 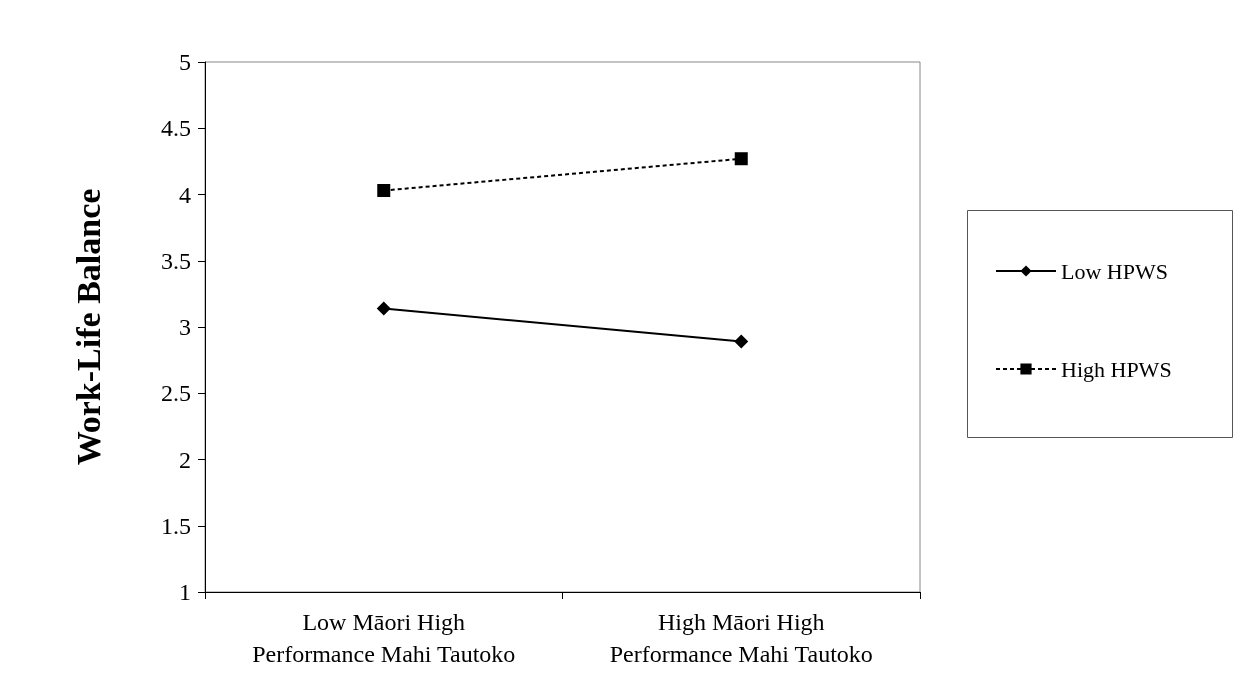 I want to click on y-tick-label: 4, so click(x=185, y=194).